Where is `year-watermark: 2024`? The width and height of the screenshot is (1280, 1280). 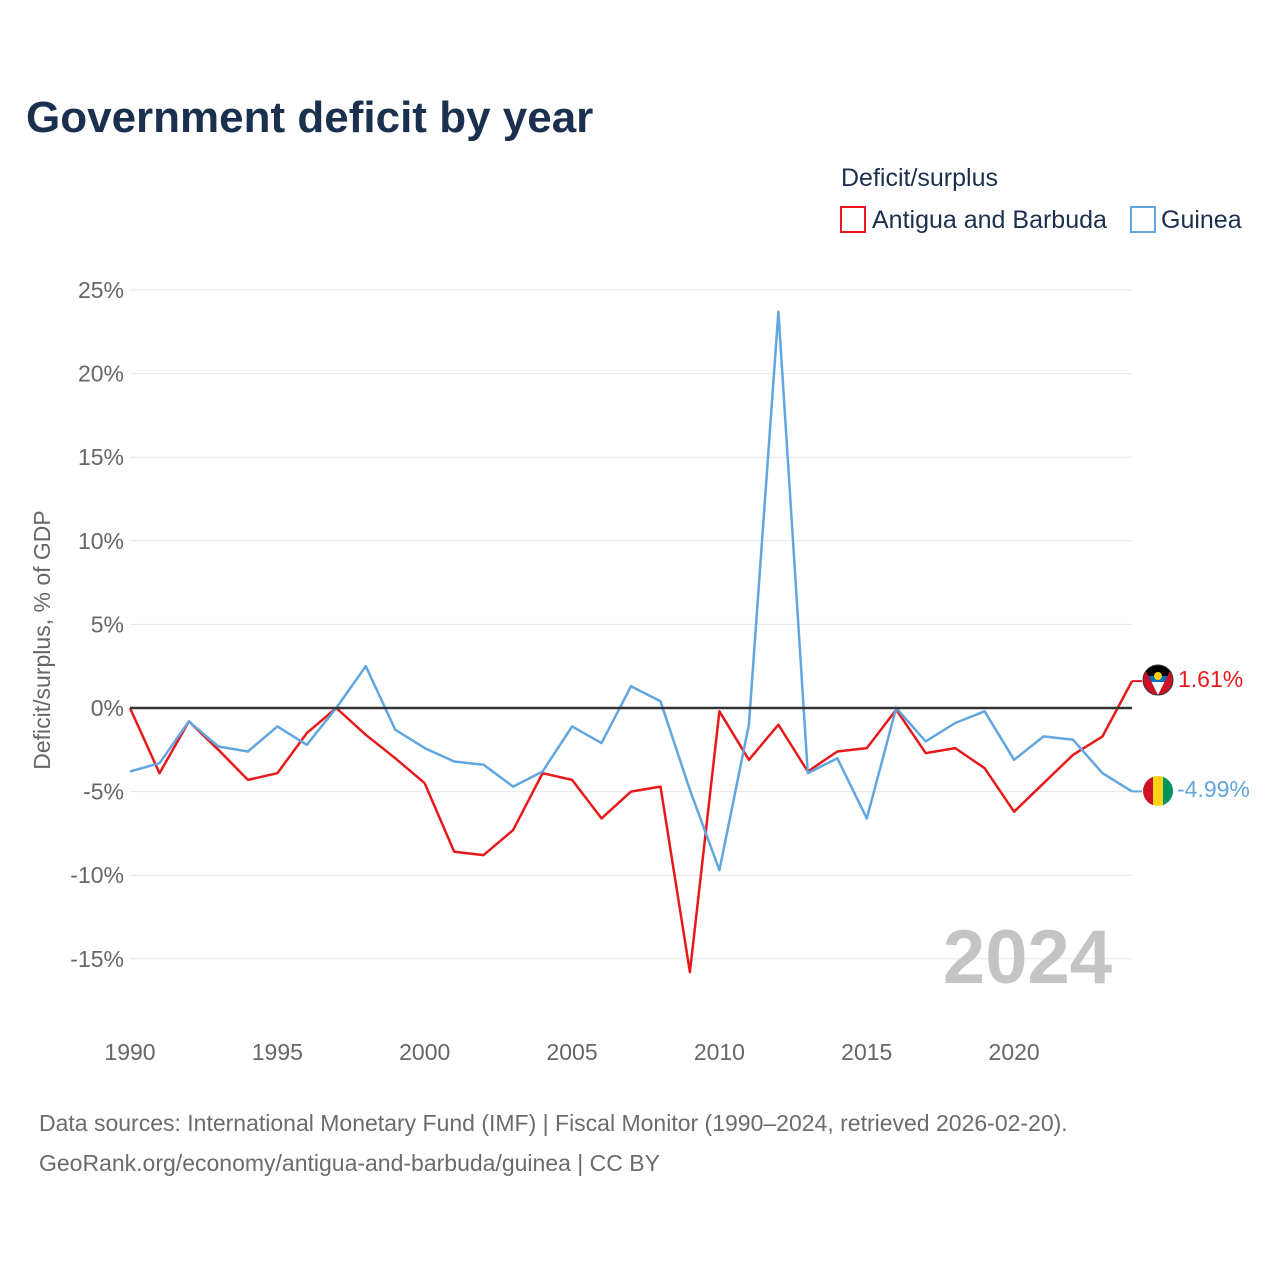 year-watermark: 2024 is located at coordinates (1027, 957).